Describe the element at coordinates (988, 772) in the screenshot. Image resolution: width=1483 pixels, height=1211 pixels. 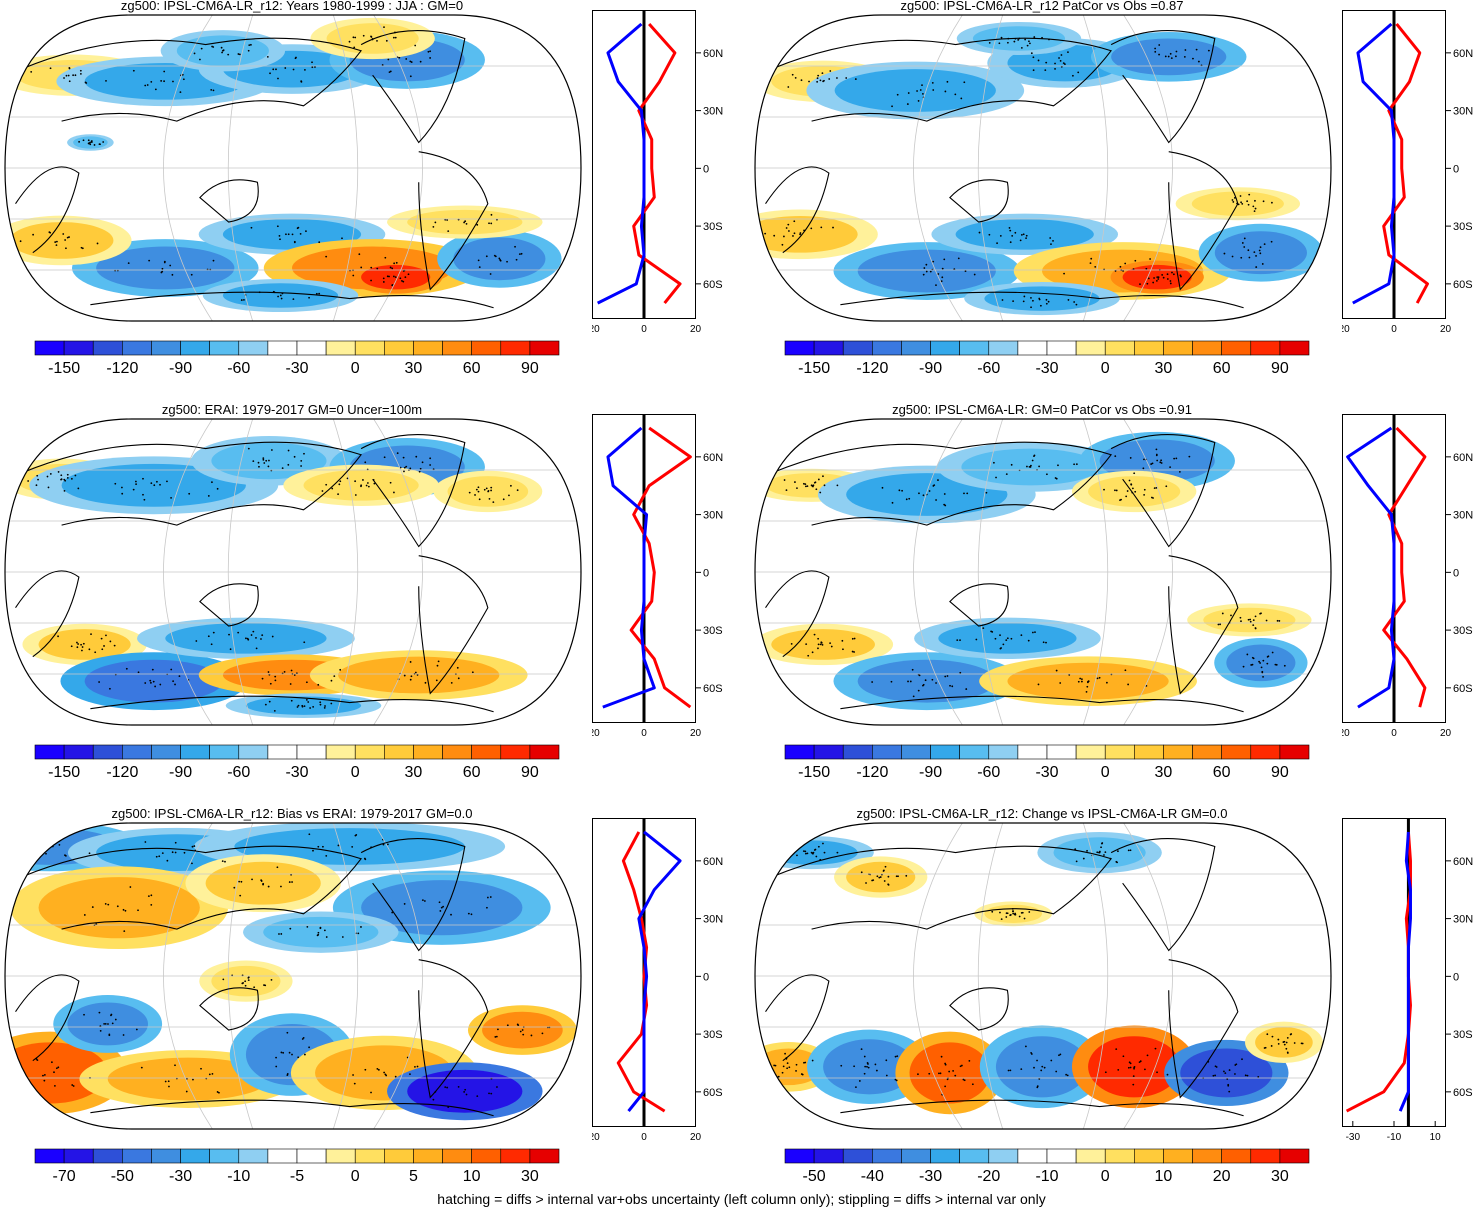
I see `colorbar-label: -60` at that location.